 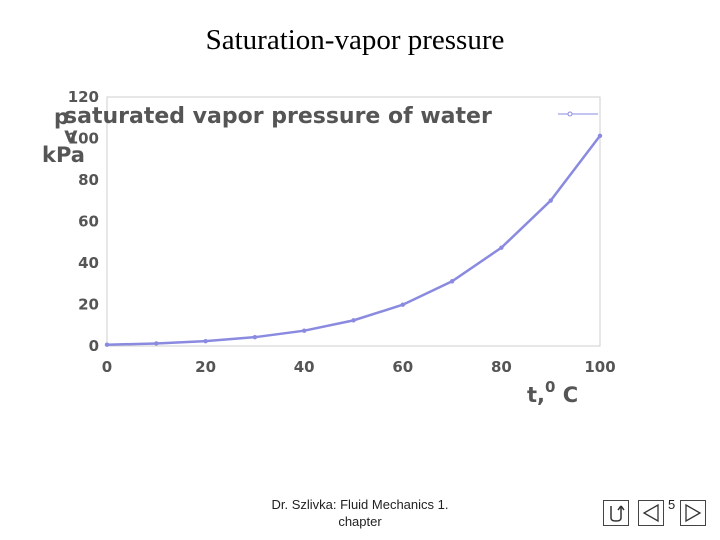 What do you see at coordinates (88, 305) in the screenshot?
I see `y-tick-label: 20` at bounding box center [88, 305].